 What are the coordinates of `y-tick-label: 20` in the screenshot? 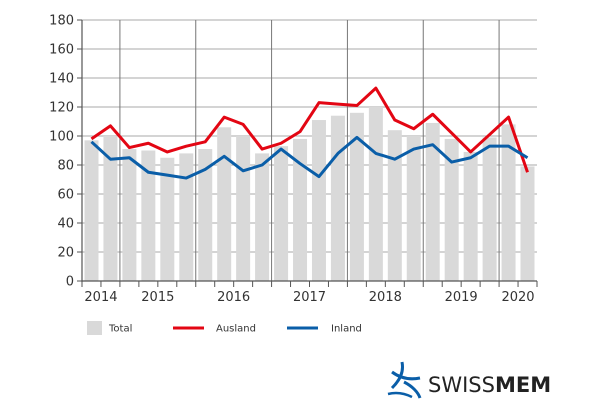 It's located at (65, 253).